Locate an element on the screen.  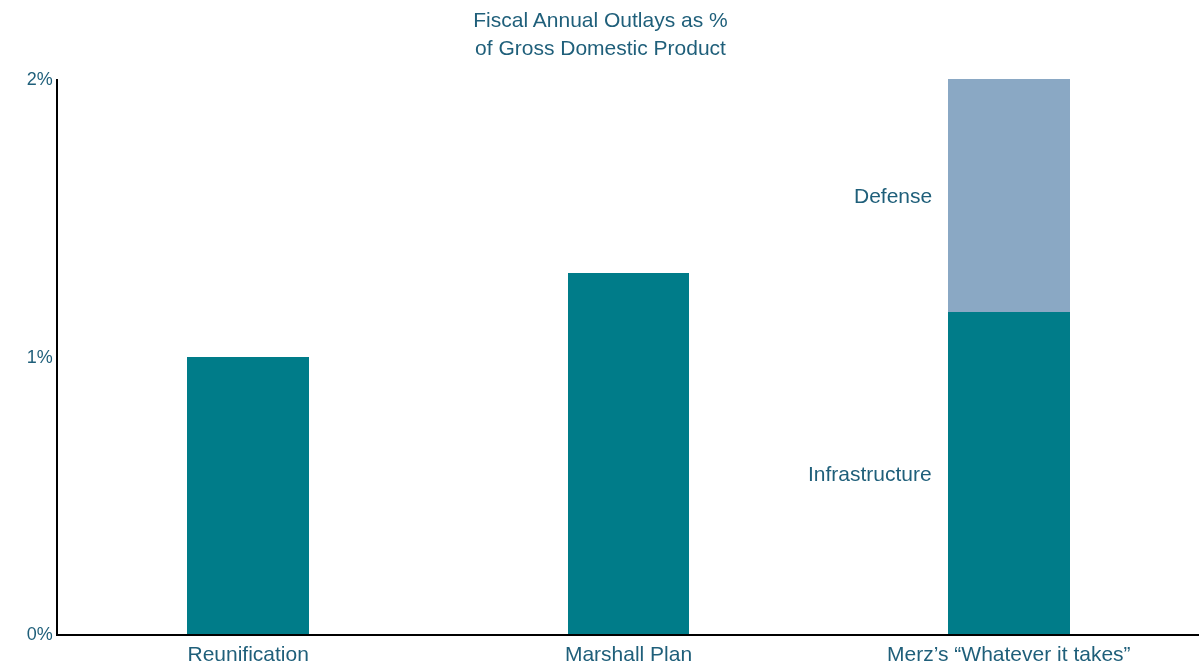
series-label: Defense is located at coordinates (893, 195).